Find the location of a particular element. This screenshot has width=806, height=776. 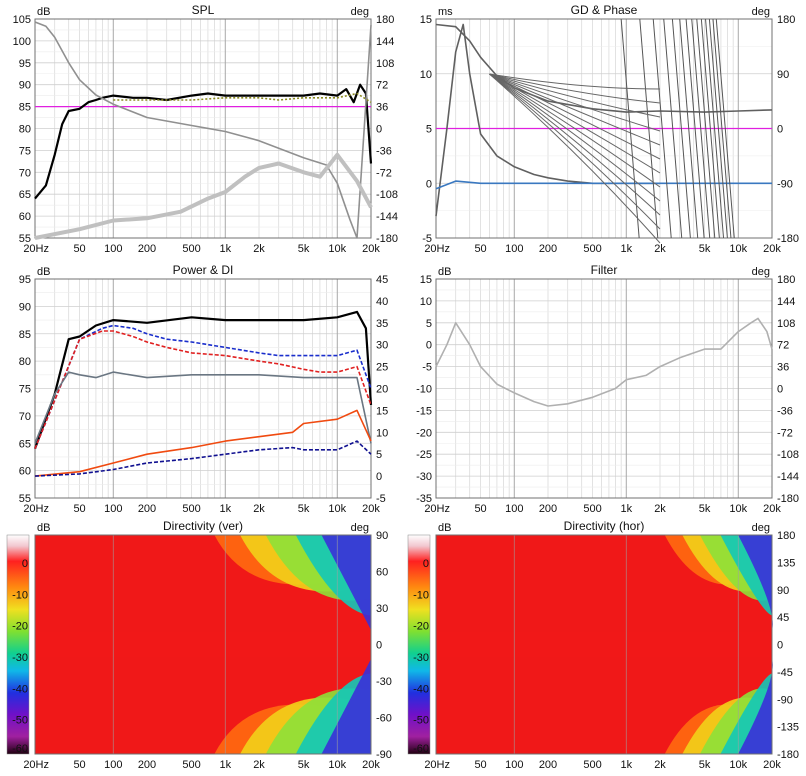

y-tick-label: -35 is located at coordinates (424, 499).